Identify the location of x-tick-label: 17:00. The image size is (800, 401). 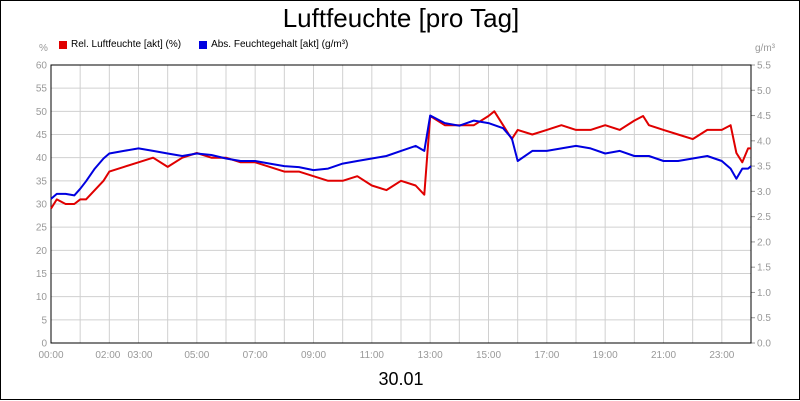
(546, 355).